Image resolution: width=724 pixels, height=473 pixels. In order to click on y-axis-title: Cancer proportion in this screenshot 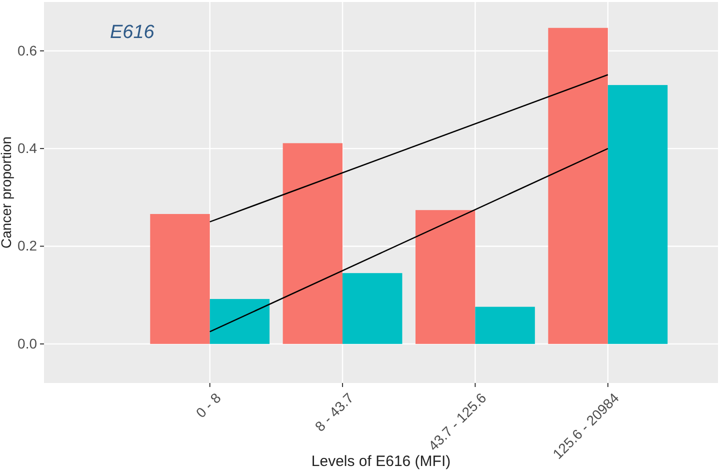, I will do `click(7, 192)`.